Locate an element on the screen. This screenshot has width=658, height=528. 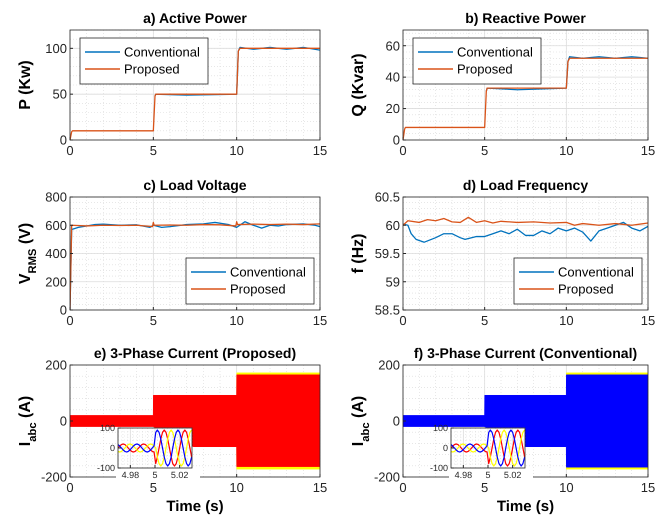
y-tick-label: 20 is located at coordinates (393, 108).